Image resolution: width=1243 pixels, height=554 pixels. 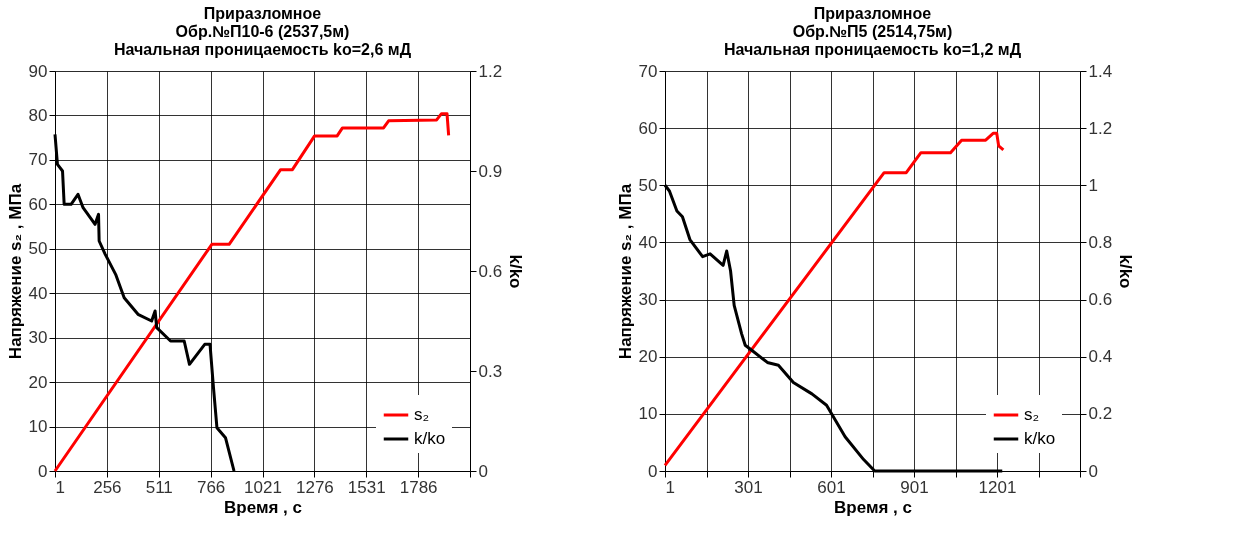 What do you see at coordinates (366, 487) in the screenshot?
I see `x-tick-label: 1531` at bounding box center [366, 487].